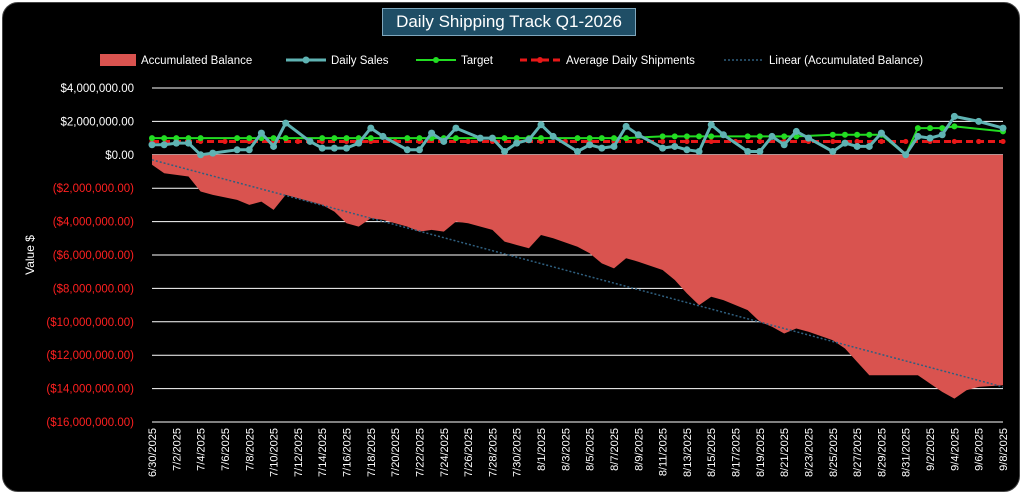  I want to click on x-tick-label: 7/20/2025, so click(396, 452).